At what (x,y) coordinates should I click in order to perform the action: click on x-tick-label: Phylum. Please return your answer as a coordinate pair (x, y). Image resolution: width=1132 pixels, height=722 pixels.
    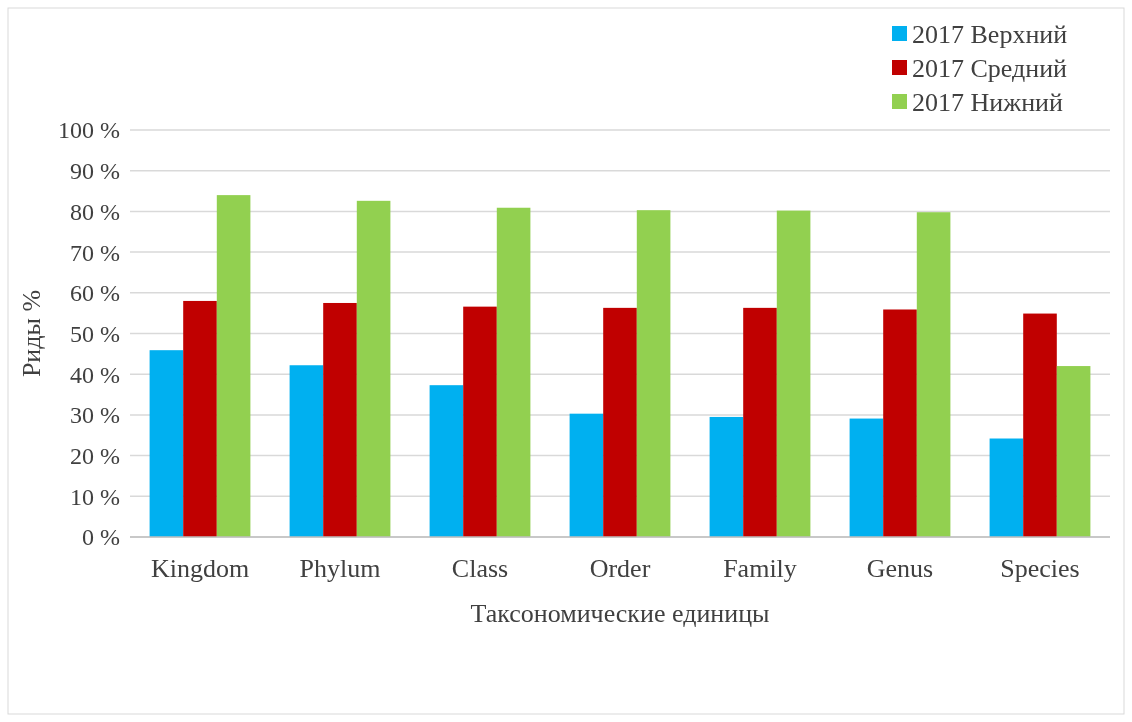
    Looking at the image, I should click on (340, 568).